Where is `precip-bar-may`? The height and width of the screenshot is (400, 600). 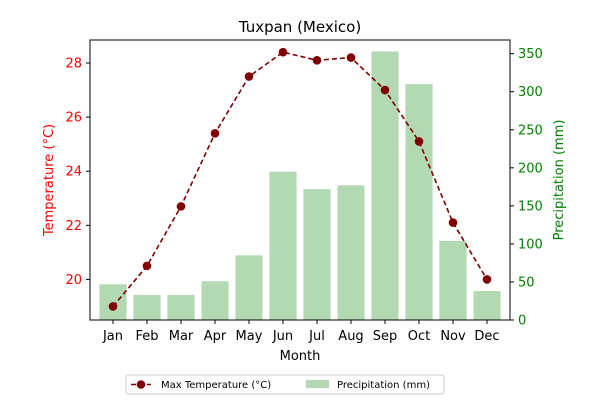
precip-bar-may is located at coordinates (249, 287).